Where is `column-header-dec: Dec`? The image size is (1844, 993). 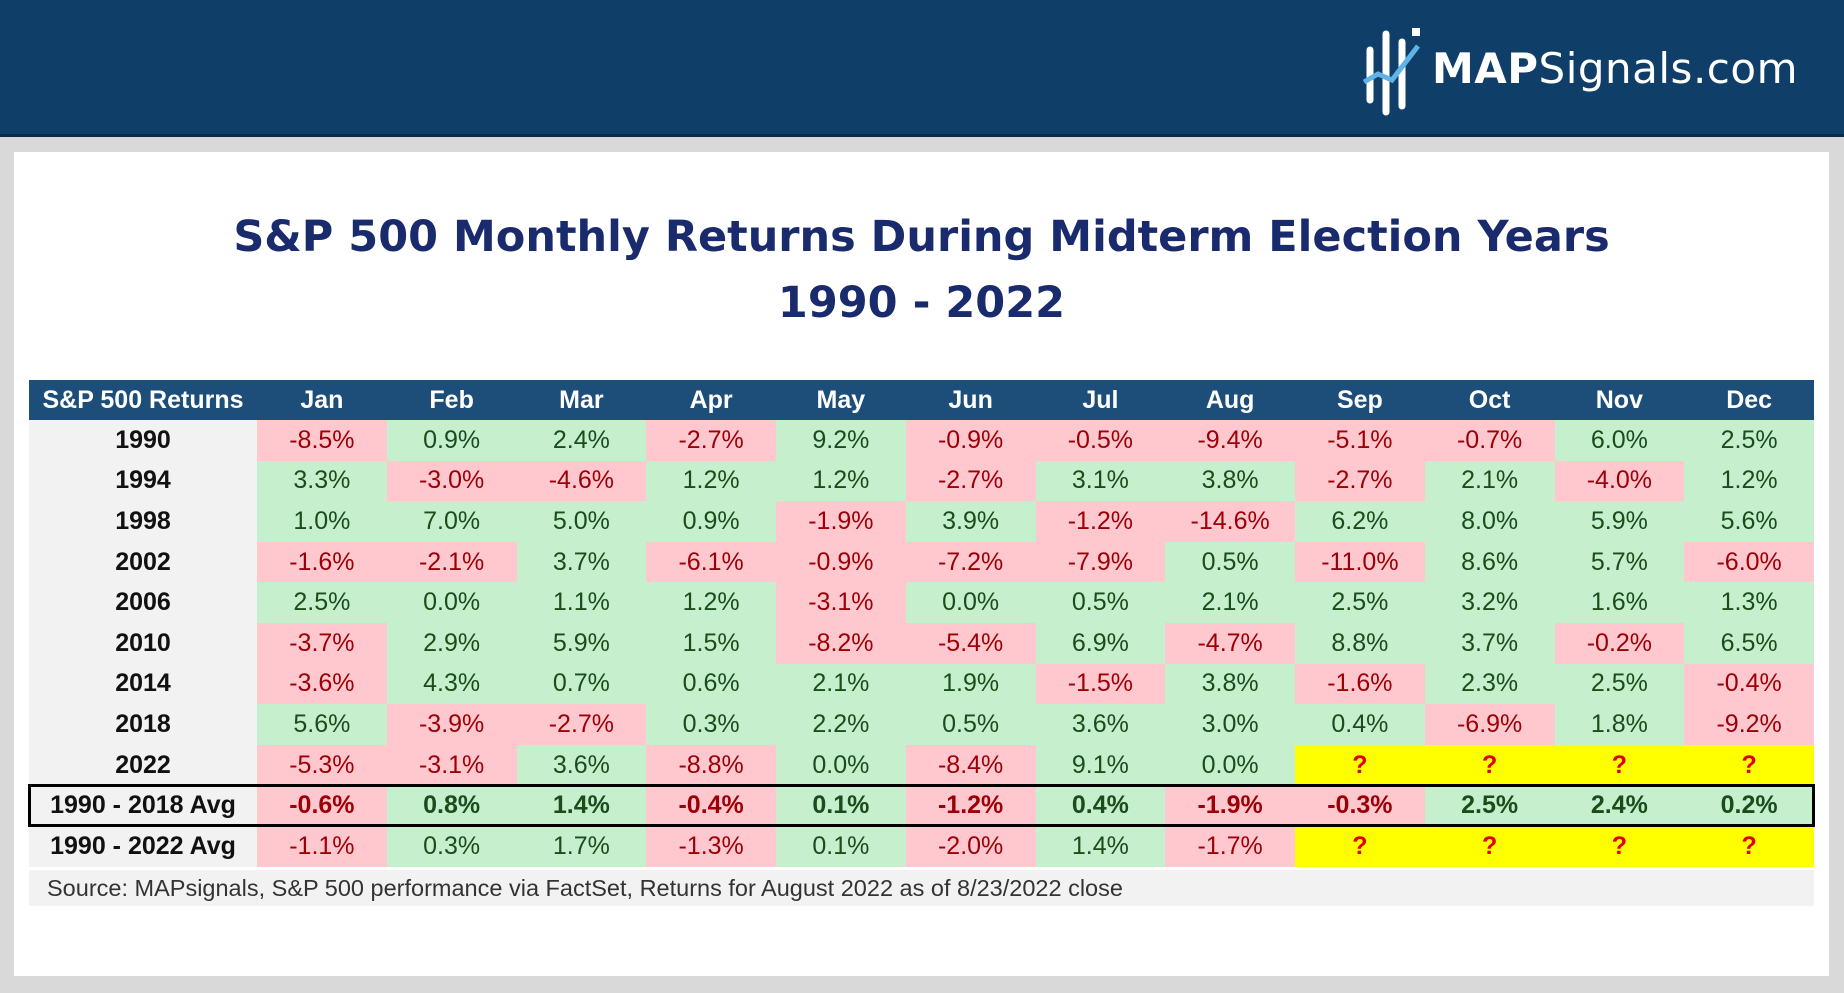 column-header-dec: Dec is located at coordinates (1749, 400).